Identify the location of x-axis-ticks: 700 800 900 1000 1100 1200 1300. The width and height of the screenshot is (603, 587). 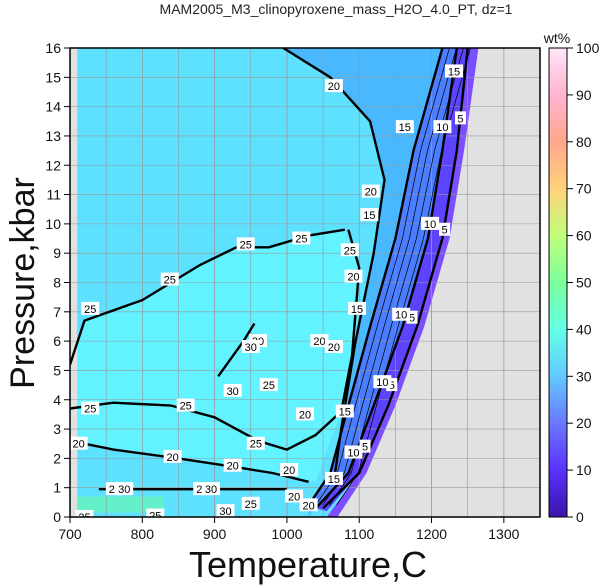
(289, 529).